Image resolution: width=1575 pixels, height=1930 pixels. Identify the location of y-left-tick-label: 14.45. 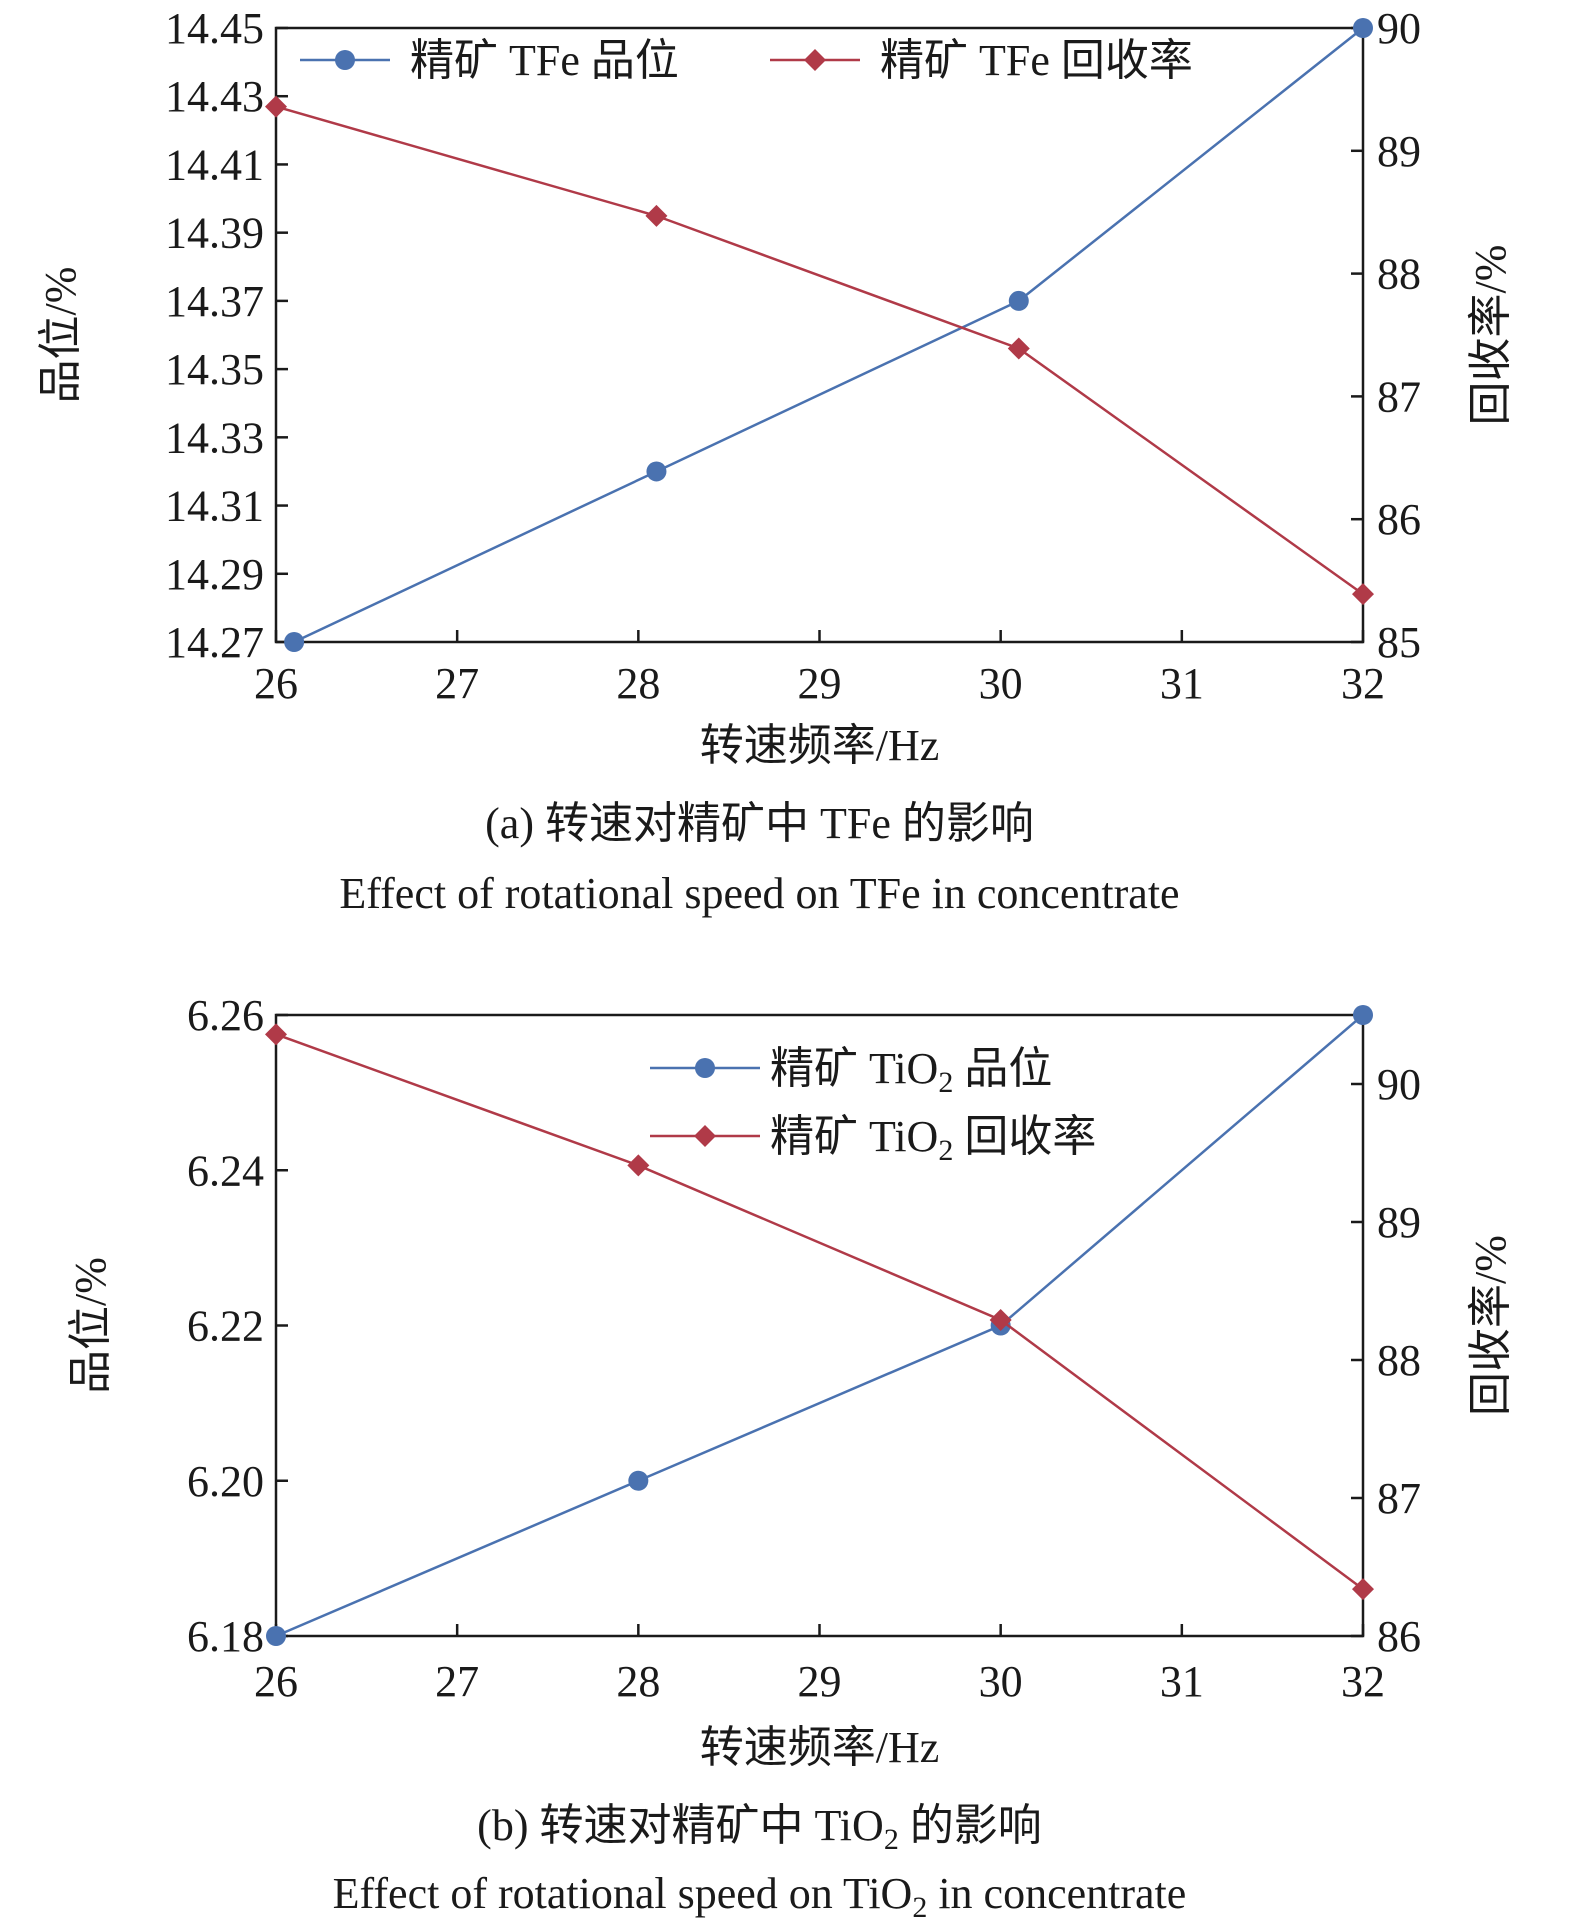
(214, 28).